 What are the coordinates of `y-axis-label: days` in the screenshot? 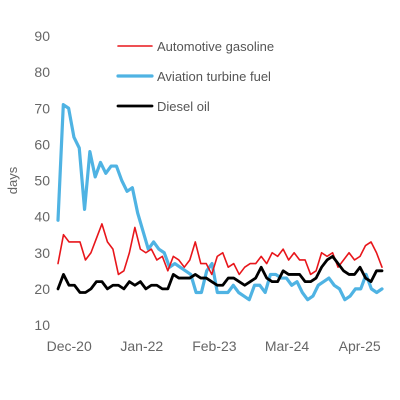 It's located at (12, 180).